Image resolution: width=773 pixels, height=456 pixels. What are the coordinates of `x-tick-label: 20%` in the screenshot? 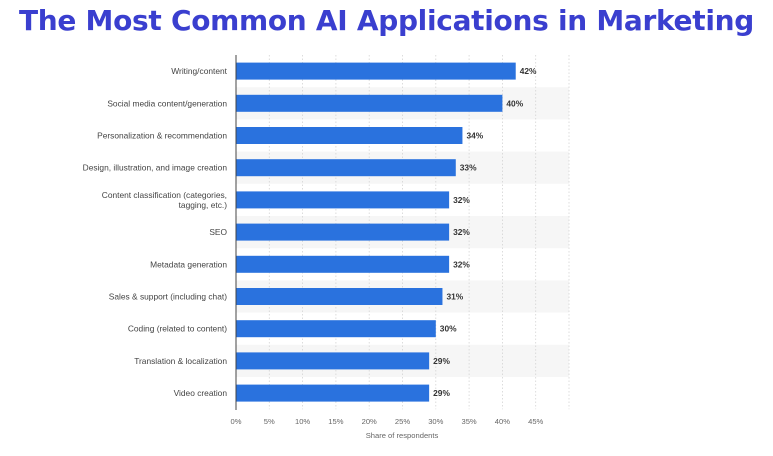 It's located at (369, 421).